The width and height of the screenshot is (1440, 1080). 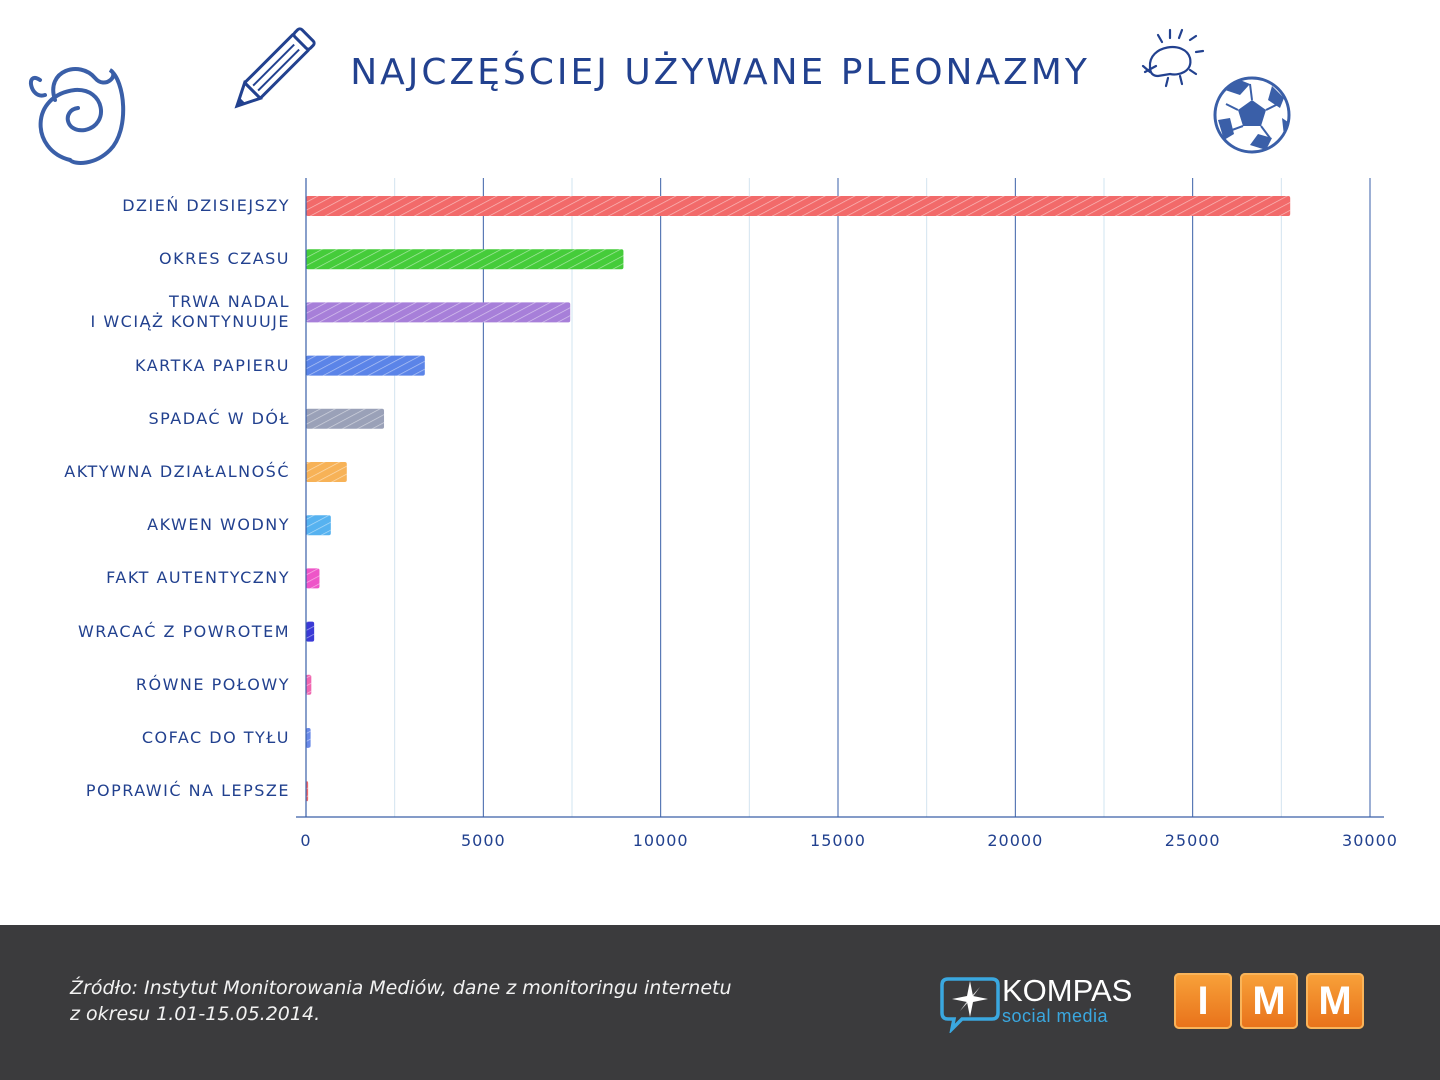 I want to click on tick-label: 30000, so click(x=1370, y=840).